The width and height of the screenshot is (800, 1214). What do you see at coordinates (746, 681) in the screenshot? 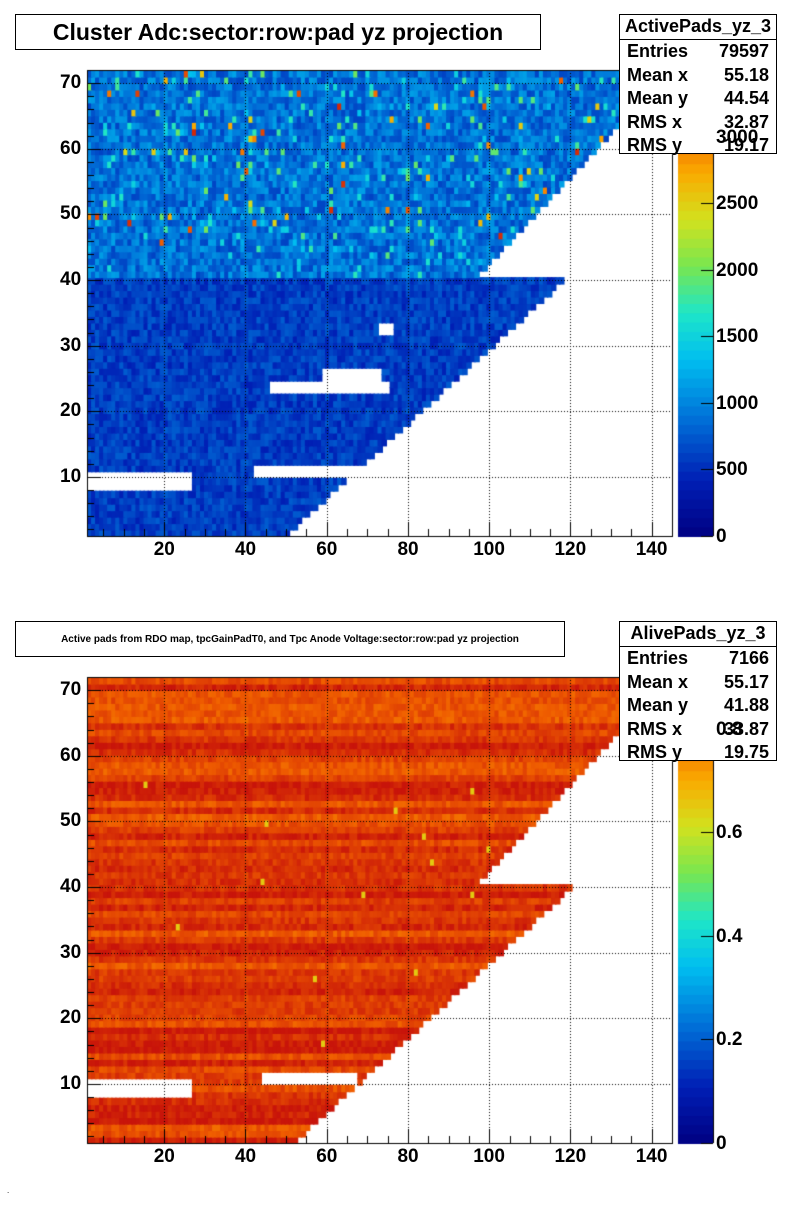
I see `stats-value: 55.17` at bounding box center [746, 681].